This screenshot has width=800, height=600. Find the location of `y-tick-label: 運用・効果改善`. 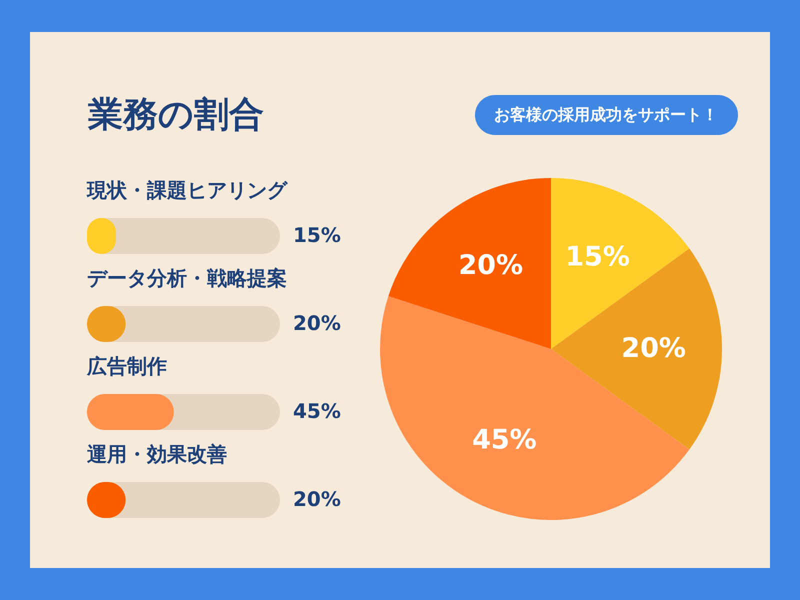

y-tick-label: 運用・効果改善 is located at coordinates (156, 454).